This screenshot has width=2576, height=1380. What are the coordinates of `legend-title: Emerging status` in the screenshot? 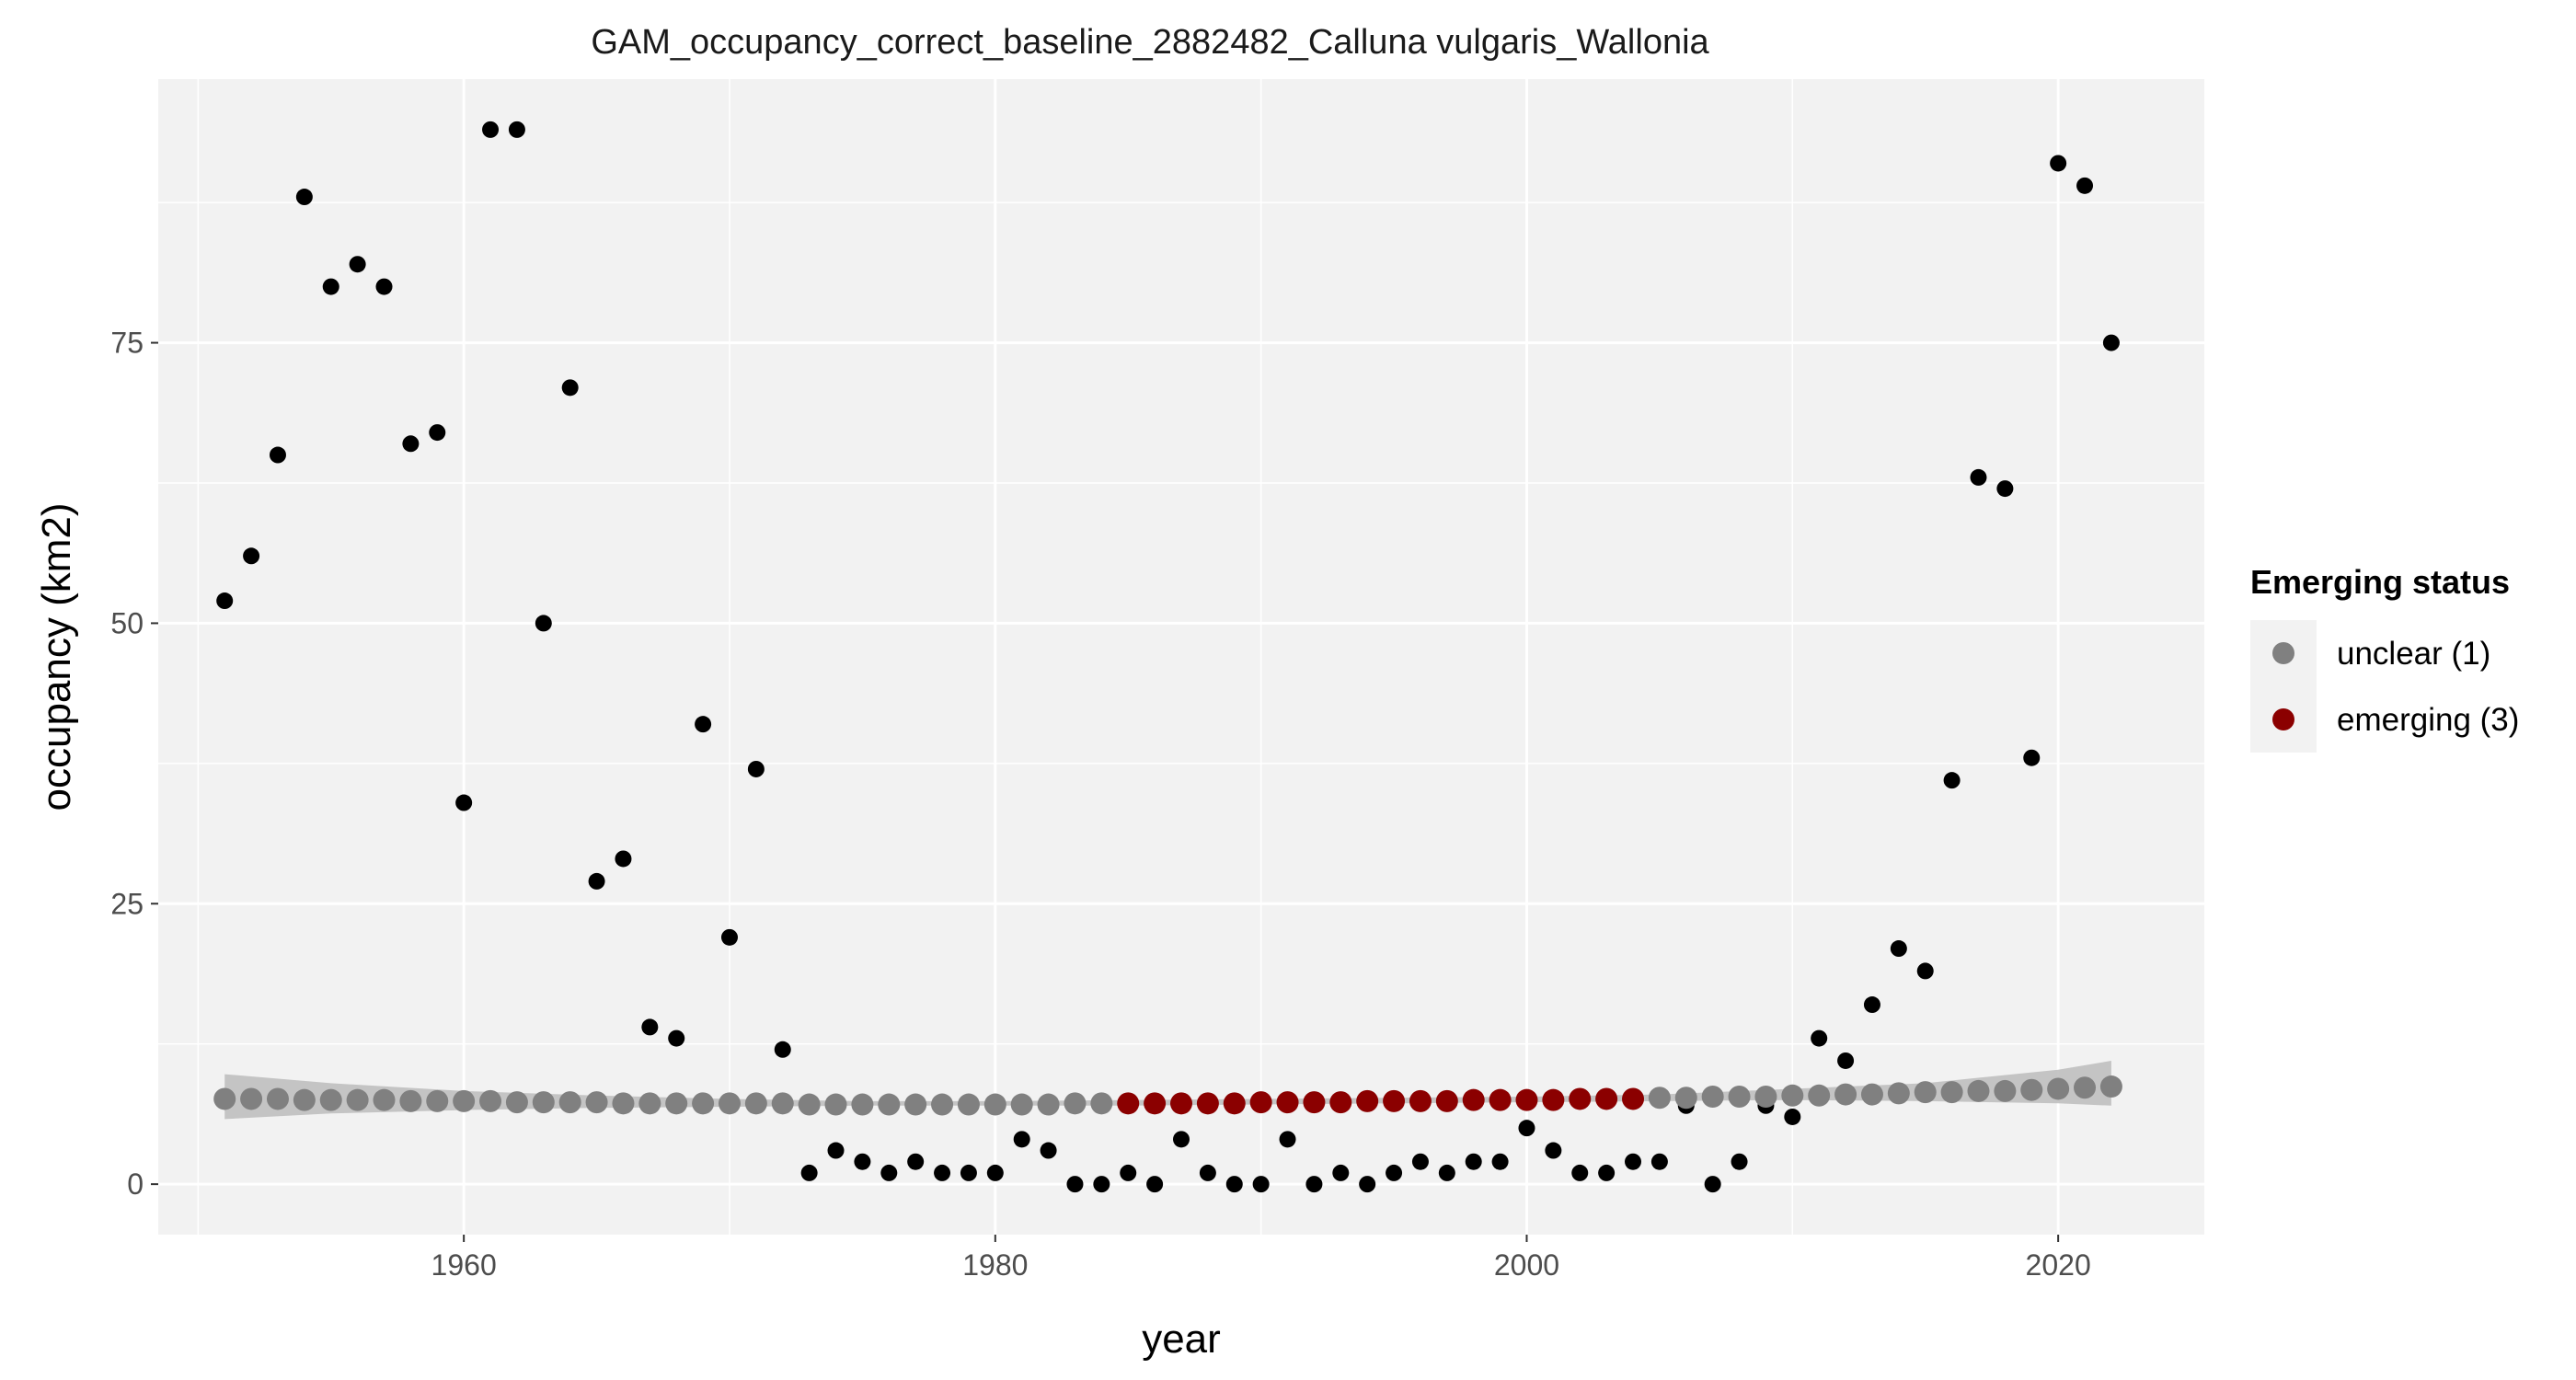 It's located at (2380, 582).